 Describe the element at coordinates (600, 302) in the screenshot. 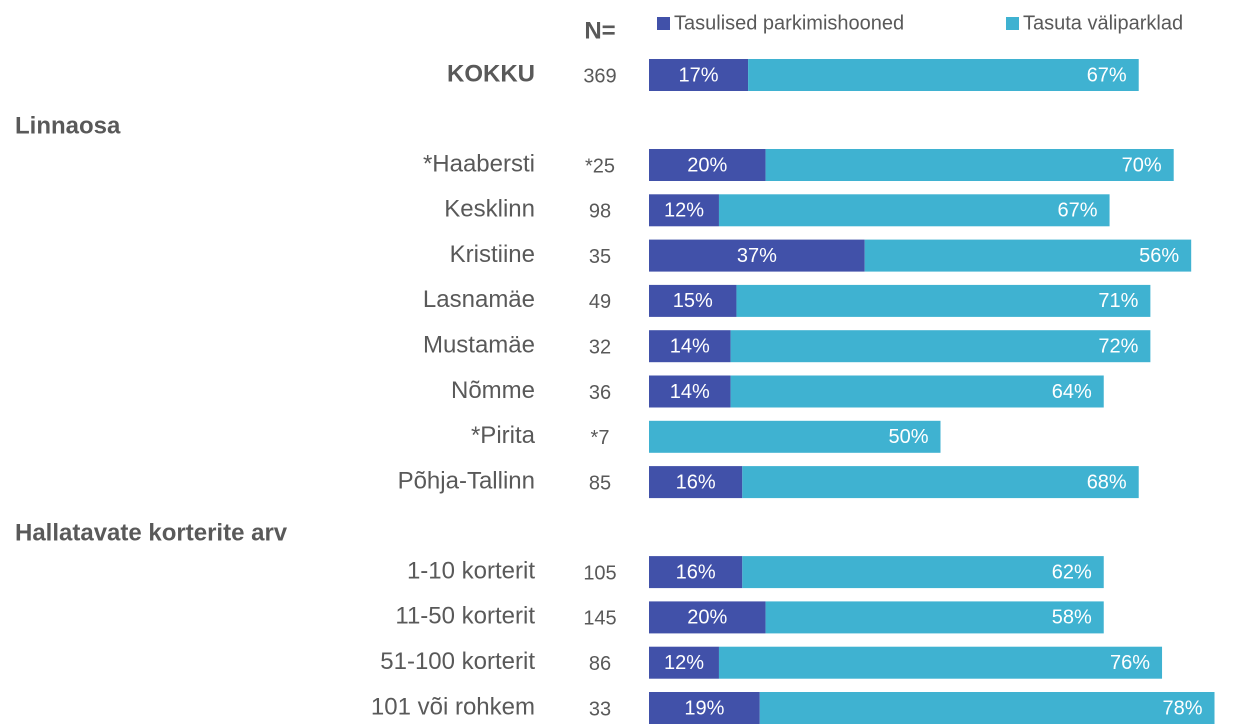

I see `n-value: 49` at that location.